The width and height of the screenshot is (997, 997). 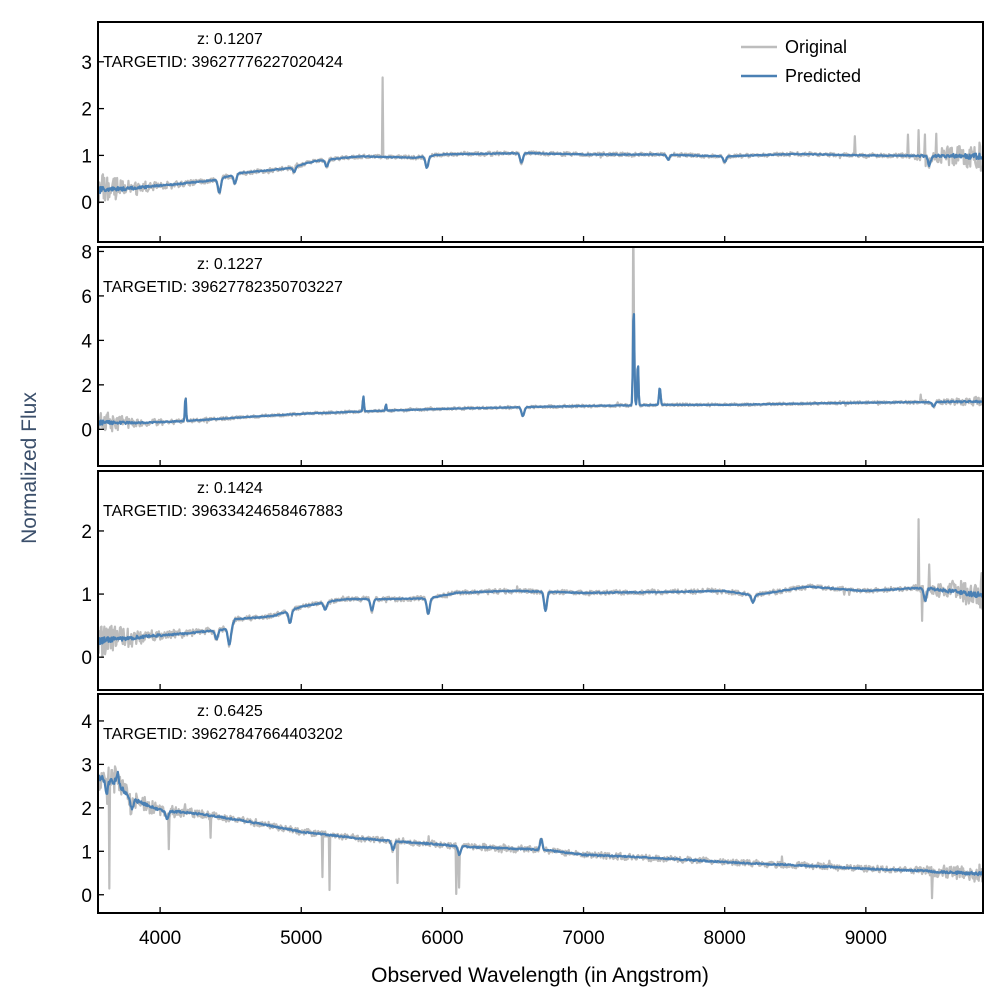 I want to click on x-tick-label: 7000, so click(x=583, y=938).